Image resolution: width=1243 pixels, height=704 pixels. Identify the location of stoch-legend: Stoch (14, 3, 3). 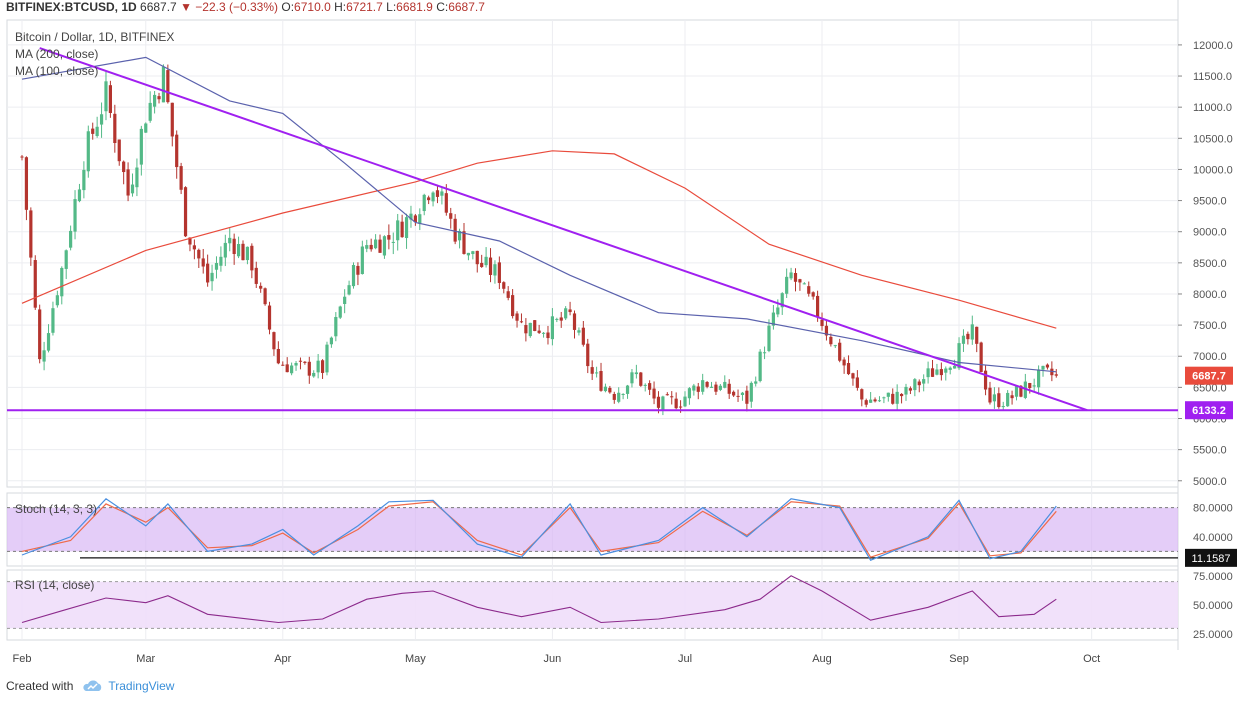
(56, 509).